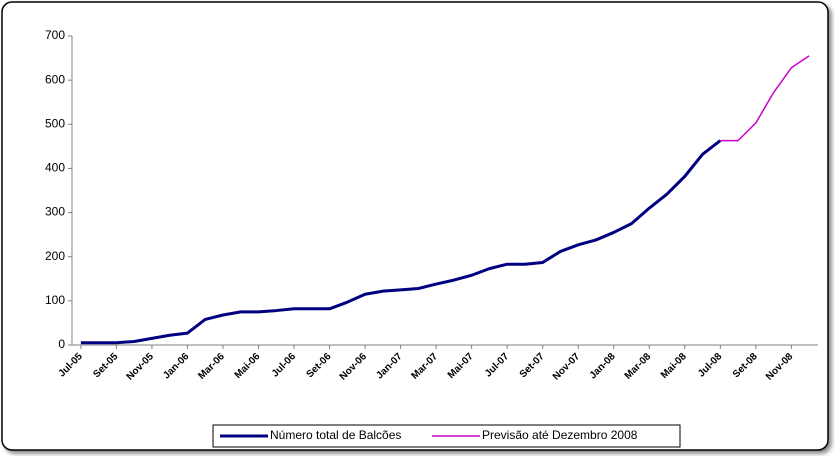 This screenshot has height=461, width=835. Describe the element at coordinates (55, 123) in the screenshot. I see `y-tick-label: 500` at that location.